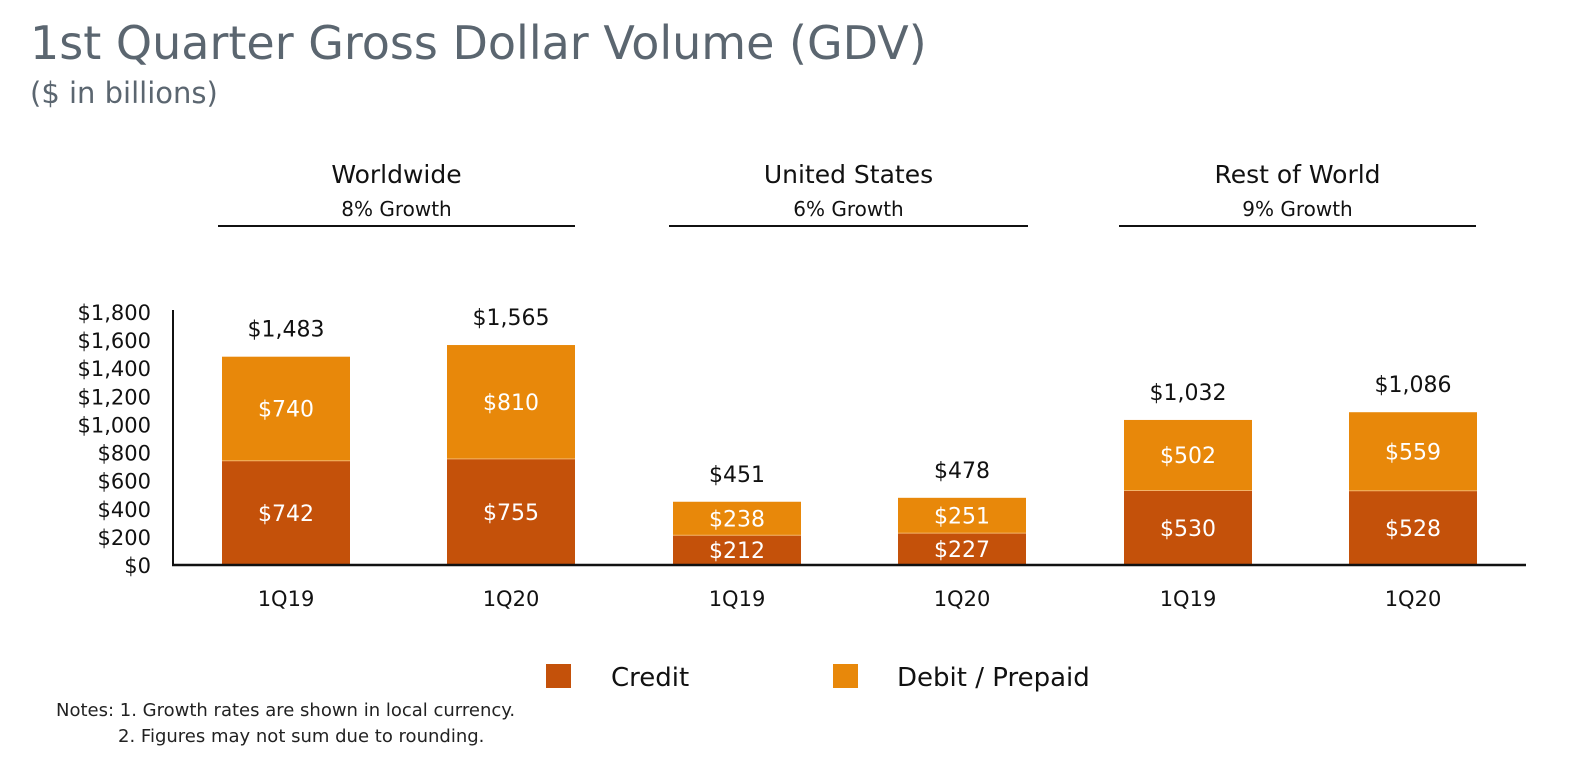 This screenshot has width=1579, height=768. What do you see at coordinates (114, 425) in the screenshot?
I see `y-tick-label: $1,000` at bounding box center [114, 425].